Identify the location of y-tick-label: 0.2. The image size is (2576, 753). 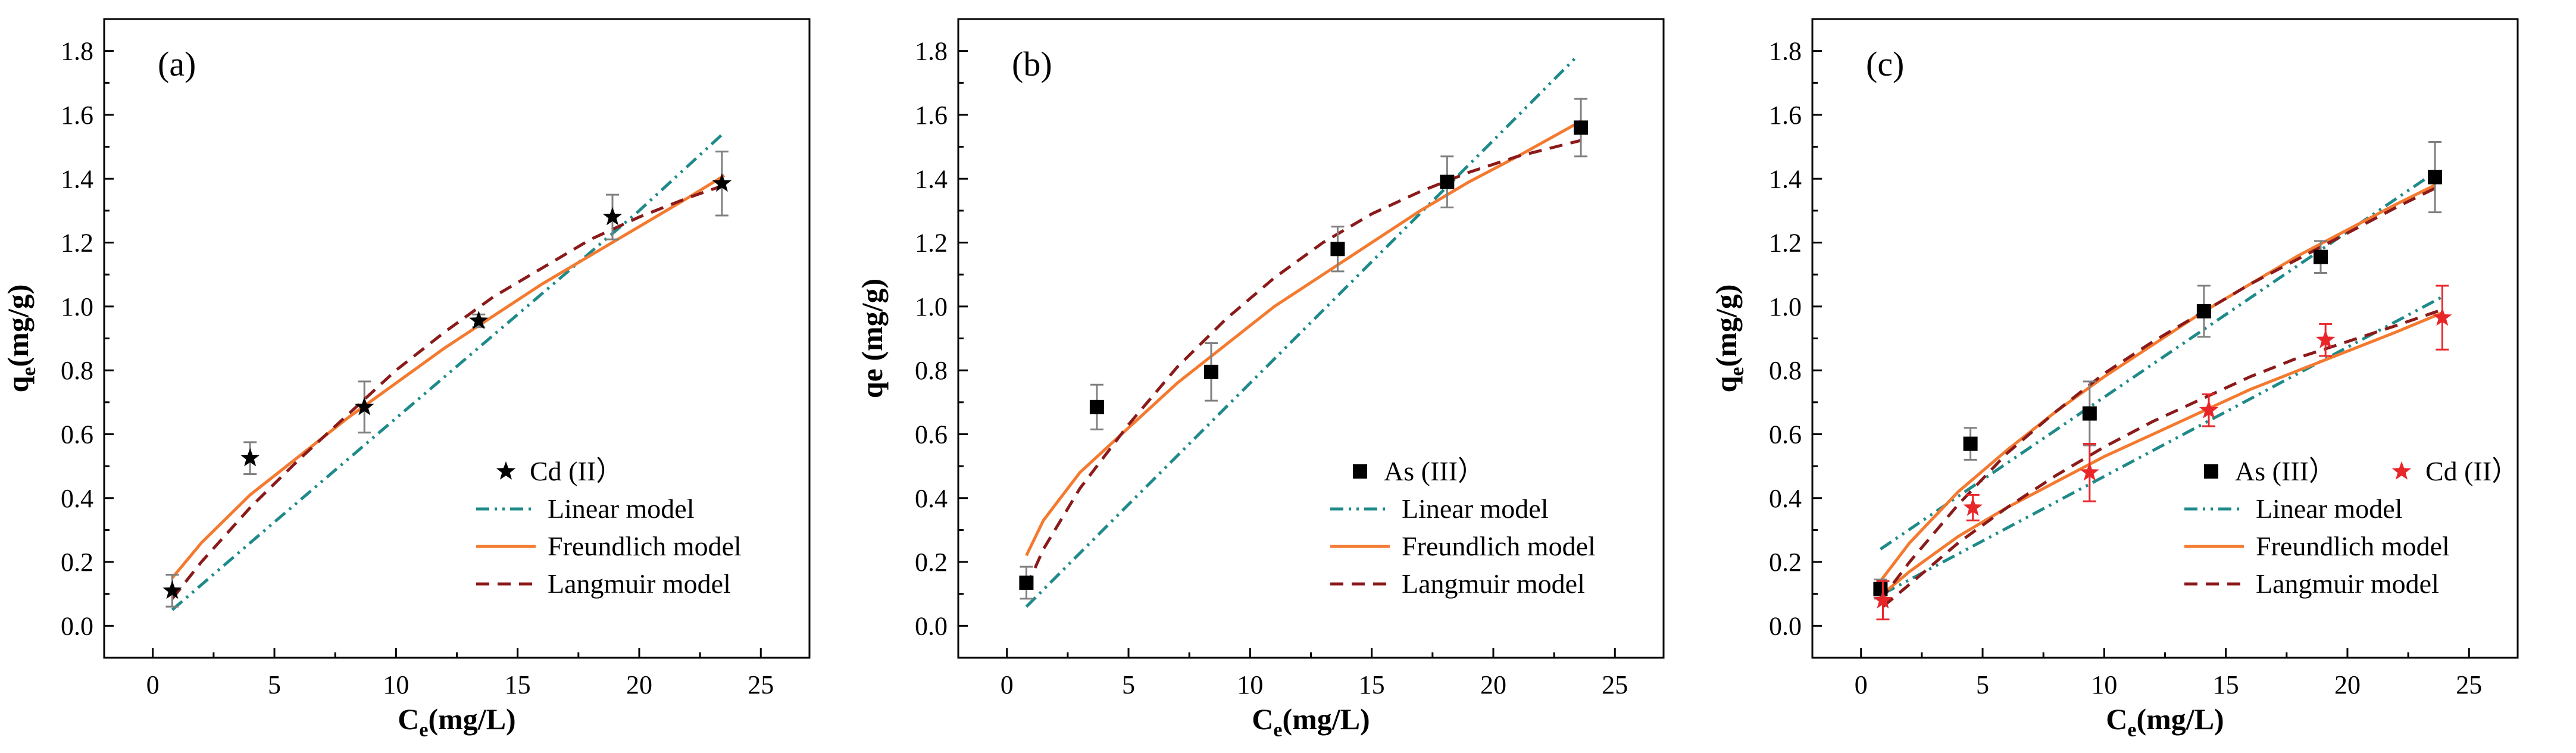
(931, 562).